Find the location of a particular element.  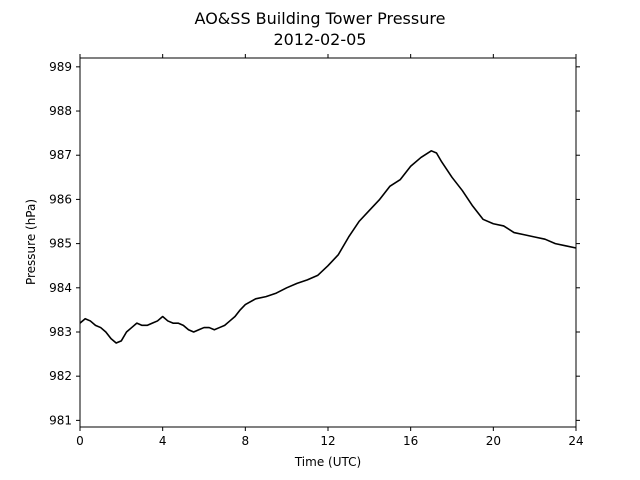

y-tick-label: 984 is located at coordinates (60, 288).